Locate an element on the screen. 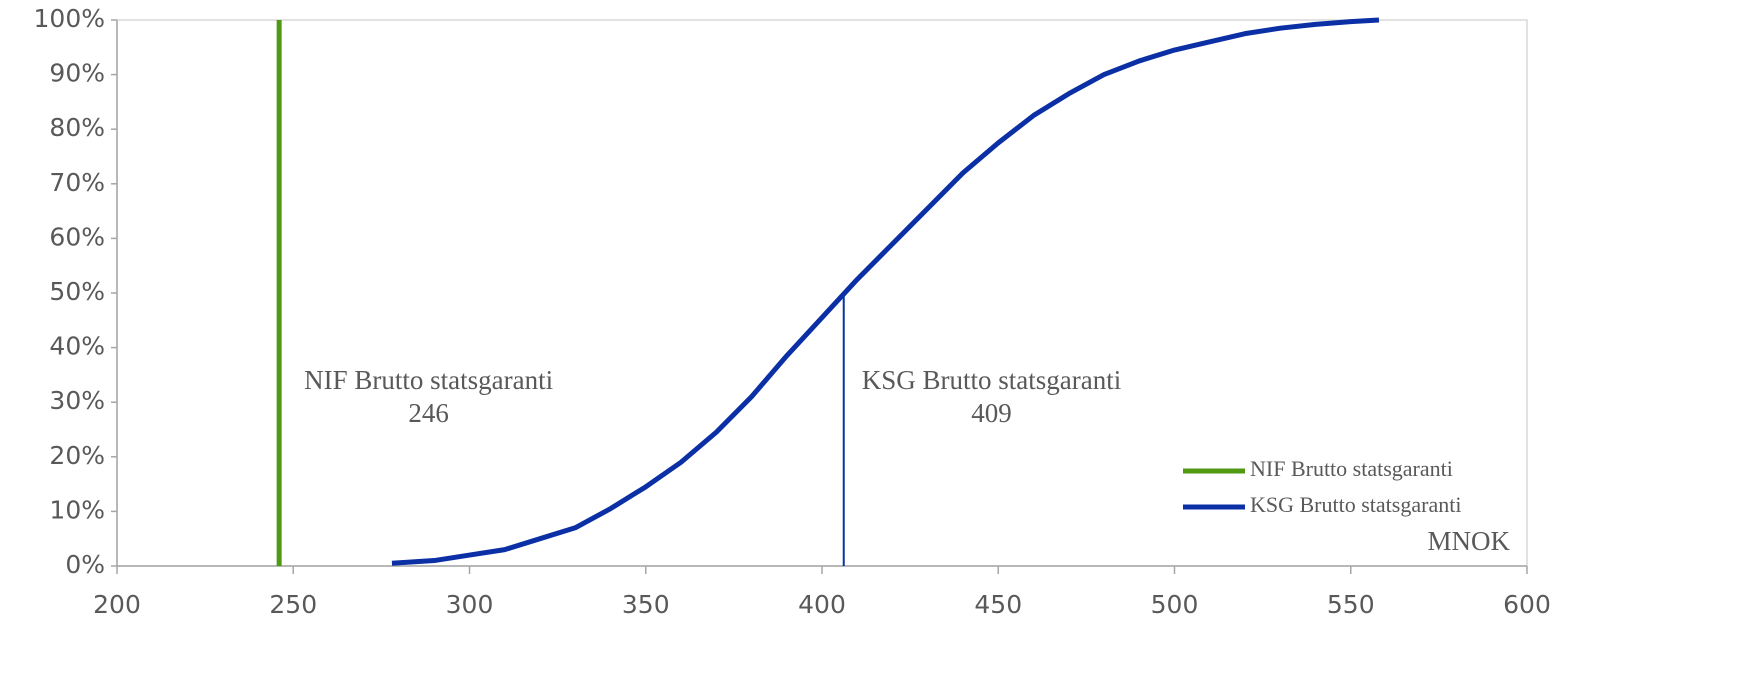 This screenshot has height=697, width=1763. annotation-text: KSG Brutto statsgaranti is located at coordinates (991, 380).